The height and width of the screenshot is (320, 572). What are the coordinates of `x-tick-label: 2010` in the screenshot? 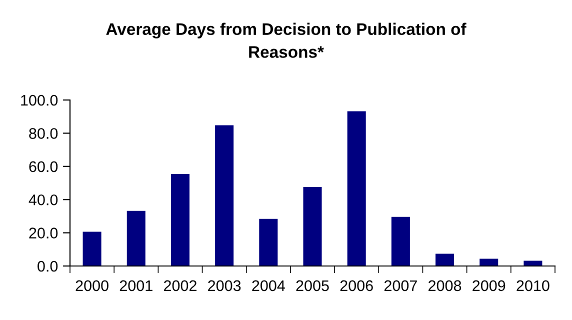 It's located at (533, 286).